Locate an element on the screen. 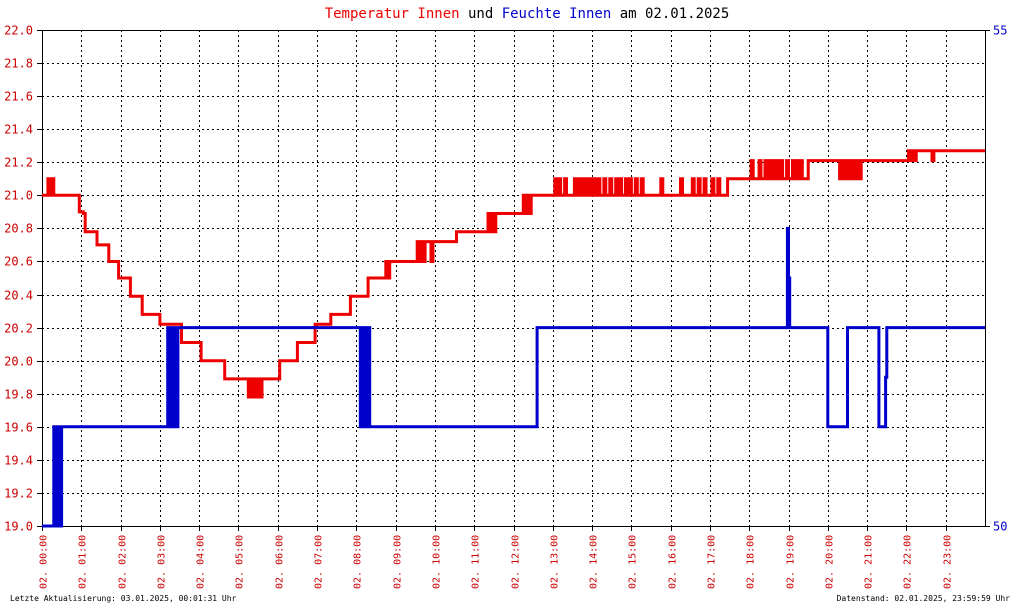 Image resolution: width=1020 pixels, height=606 pixels. x-tick-label: 02. 23:00 is located at coordinates (948, 562).